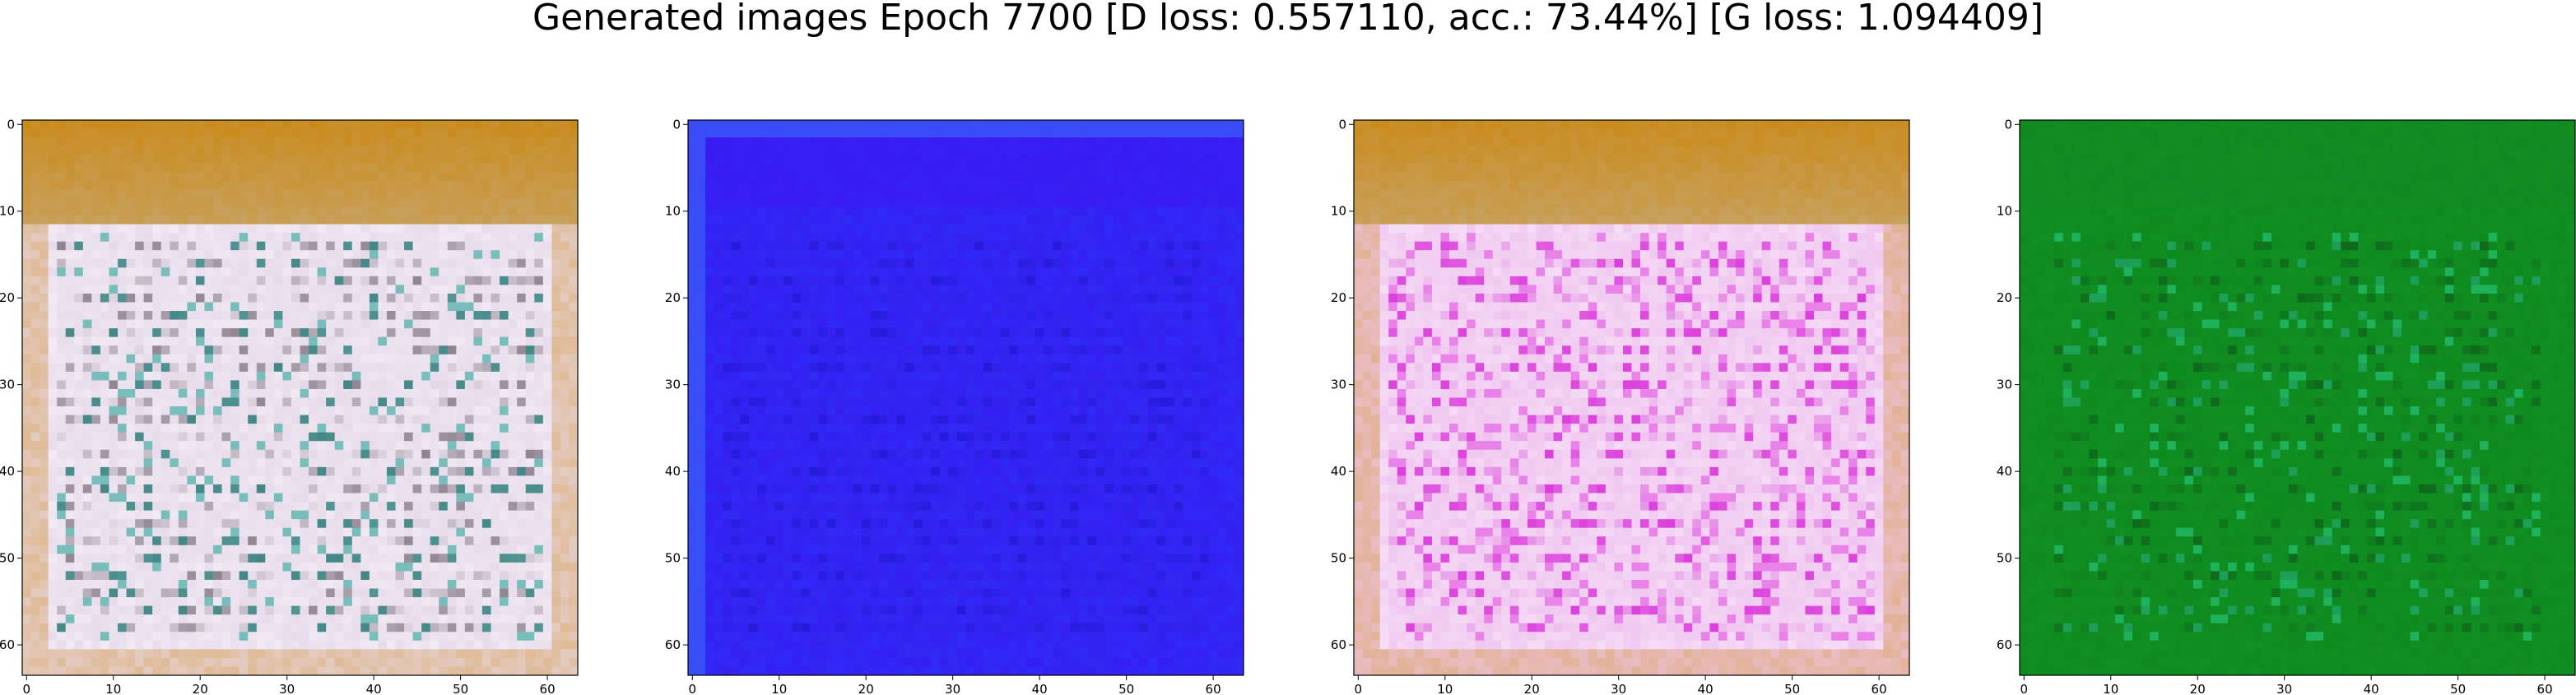 This screenshot has width=2576, height=695. Describe the element at coordinates (374, 688) in the screenshot. I see `generated-image-1-x-tick-label: 40` at that location.